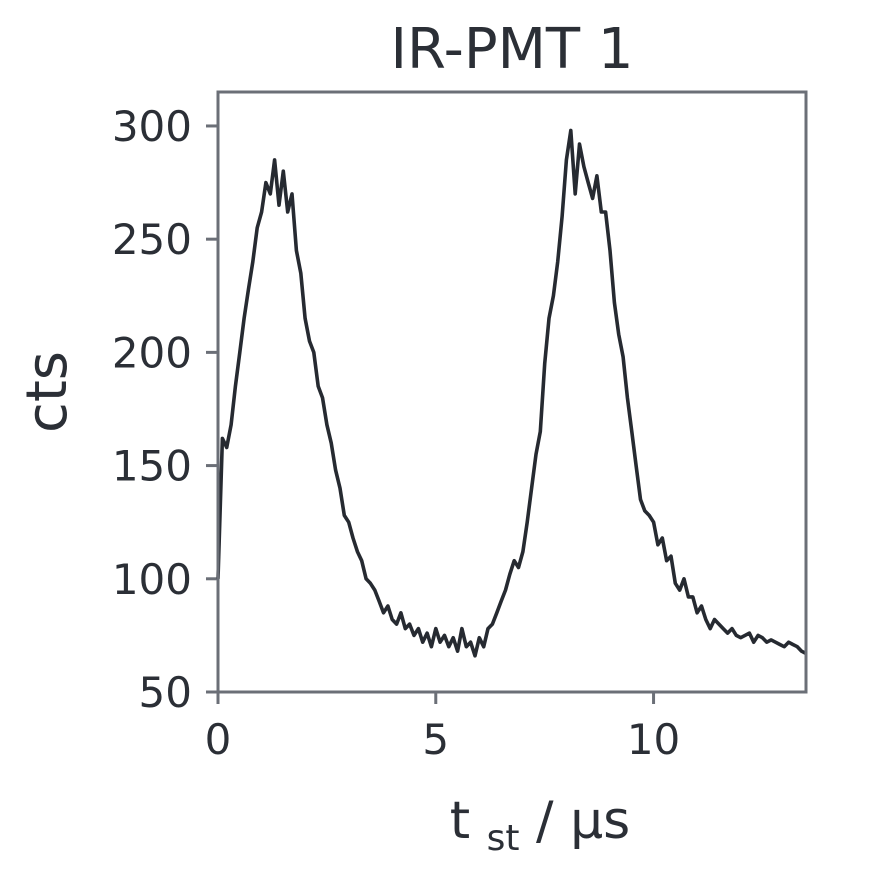  Describe the element at coordinates (152, 126) in the screenshot. I see `y-tick-label: 300` at that location.